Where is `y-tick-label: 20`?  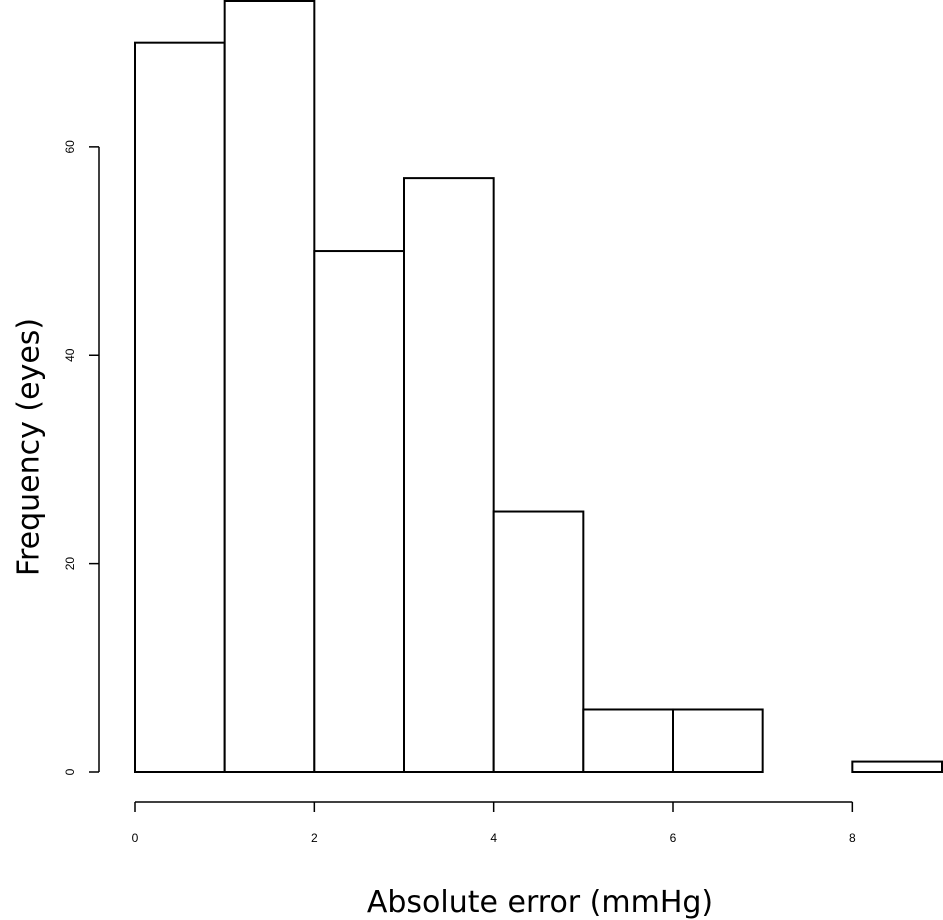
y-tick-label: 20 is located at coordinates (70, 564).